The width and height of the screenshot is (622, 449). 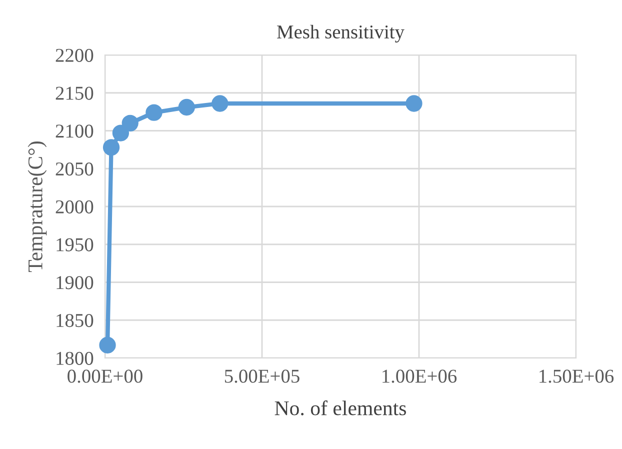 I want to click on y-tick-label: 1900, so click(x=75, y=283).